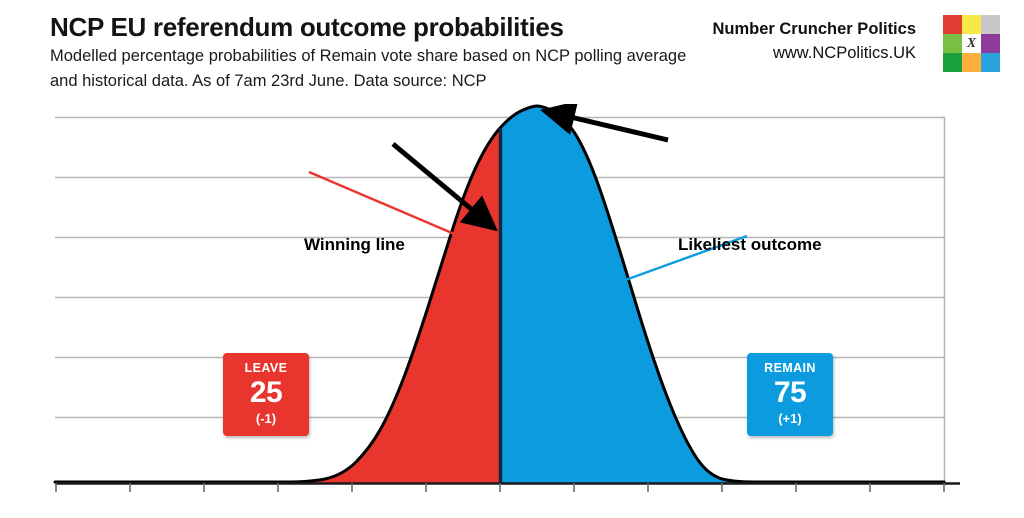 The height and width of the screenshot is (518, 1024). What do you see at coordinates (307, 27) in the screenshot?
I see `page-title: NCP EU referendum outcome probabilities` at bounding box center [307, 27].